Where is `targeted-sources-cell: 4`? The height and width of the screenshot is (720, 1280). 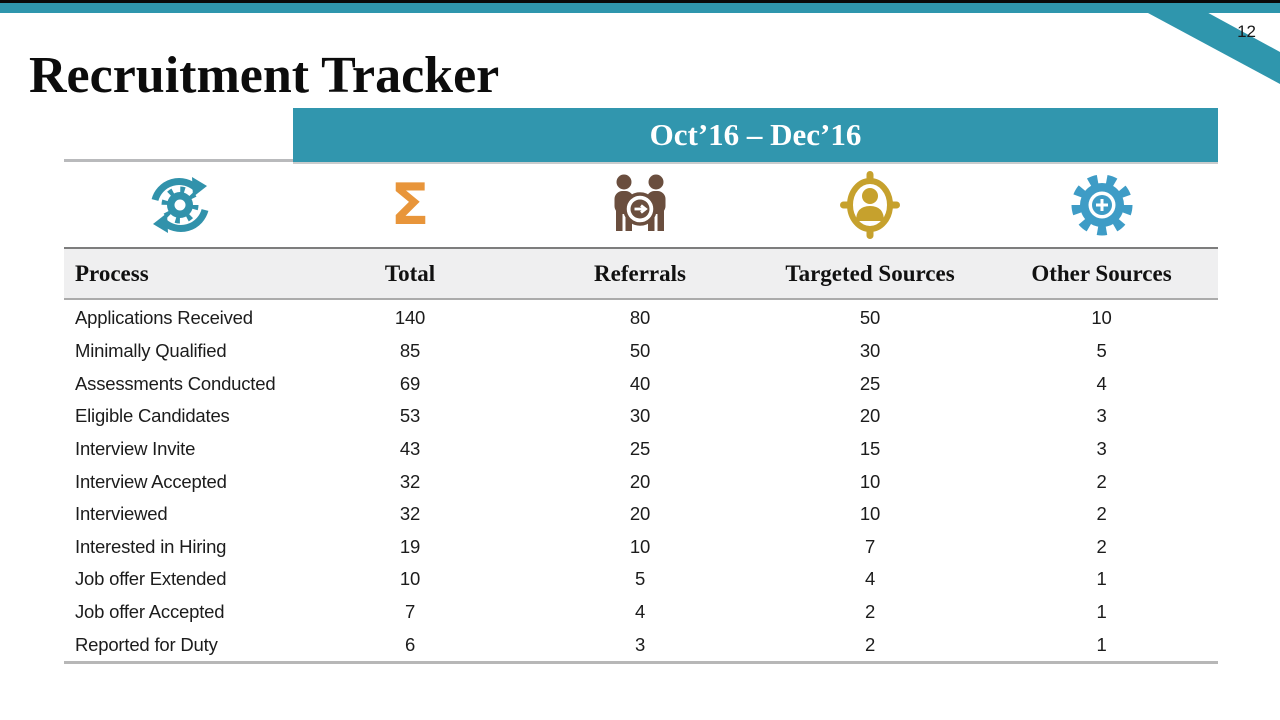 targeted-sources-cell: 4 is located at coordinates (870, 579).